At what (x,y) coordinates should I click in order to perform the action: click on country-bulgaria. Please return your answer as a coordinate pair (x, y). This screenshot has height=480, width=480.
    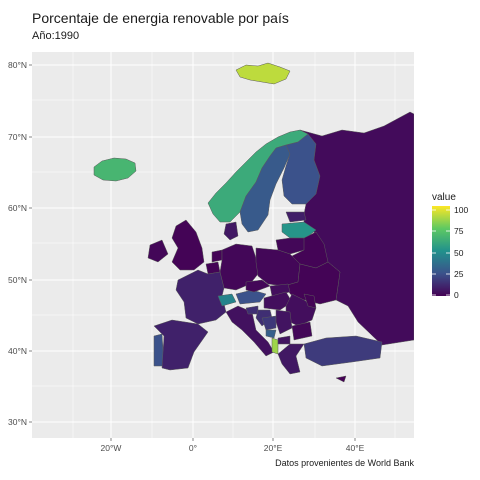
    Looking at the image, I should click on (302, 331).